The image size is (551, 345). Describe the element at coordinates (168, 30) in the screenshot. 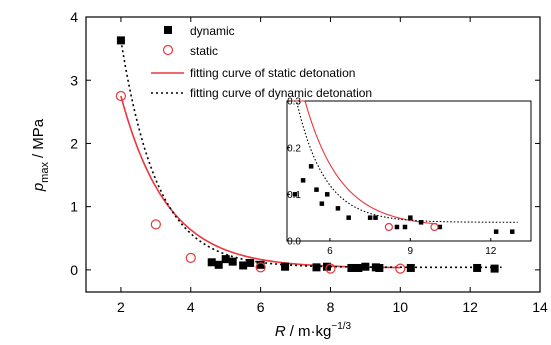

I see `legend-marker-dynamic` at that location.